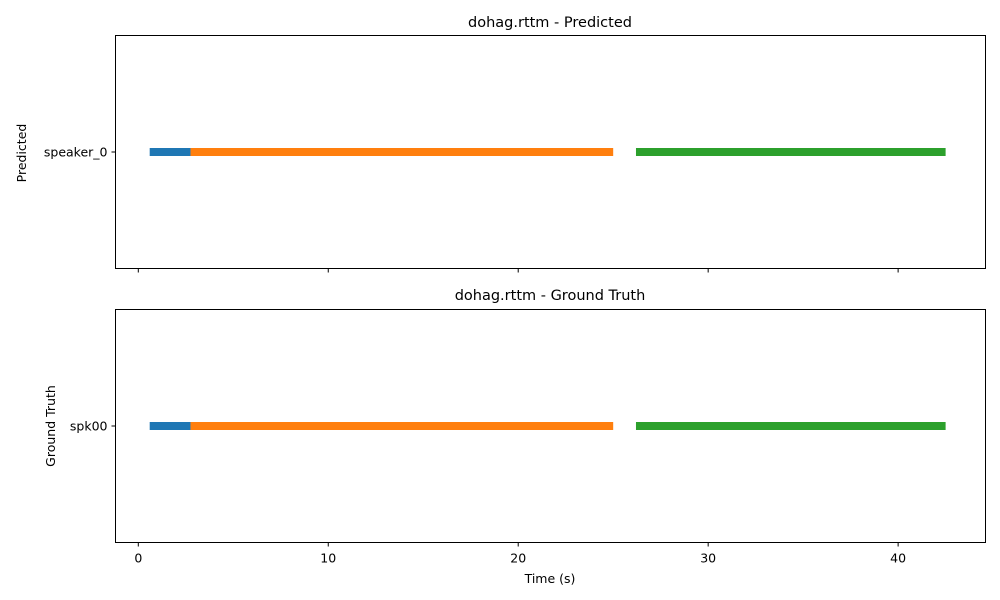 The image size is (1000, 600). I want to click on y-tick-label: speaker_0, so click(76, 152).